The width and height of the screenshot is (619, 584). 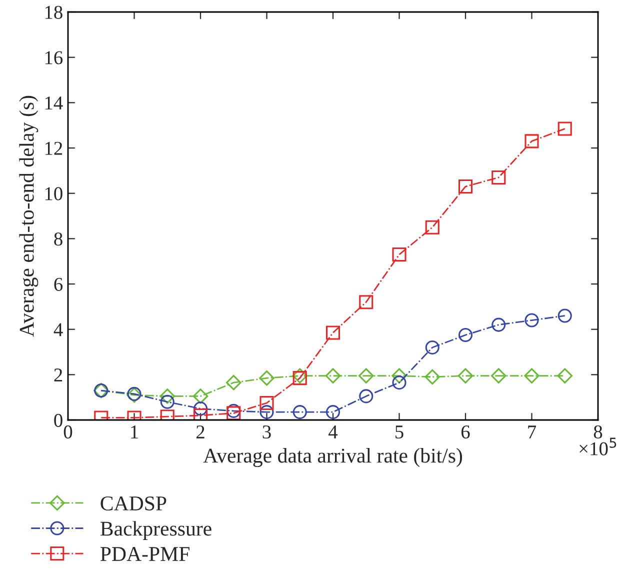 What do you see at coordinates (465, 432) in the screenshot?
I see `x-tick-label: 6` at bounding box center [465, 432].